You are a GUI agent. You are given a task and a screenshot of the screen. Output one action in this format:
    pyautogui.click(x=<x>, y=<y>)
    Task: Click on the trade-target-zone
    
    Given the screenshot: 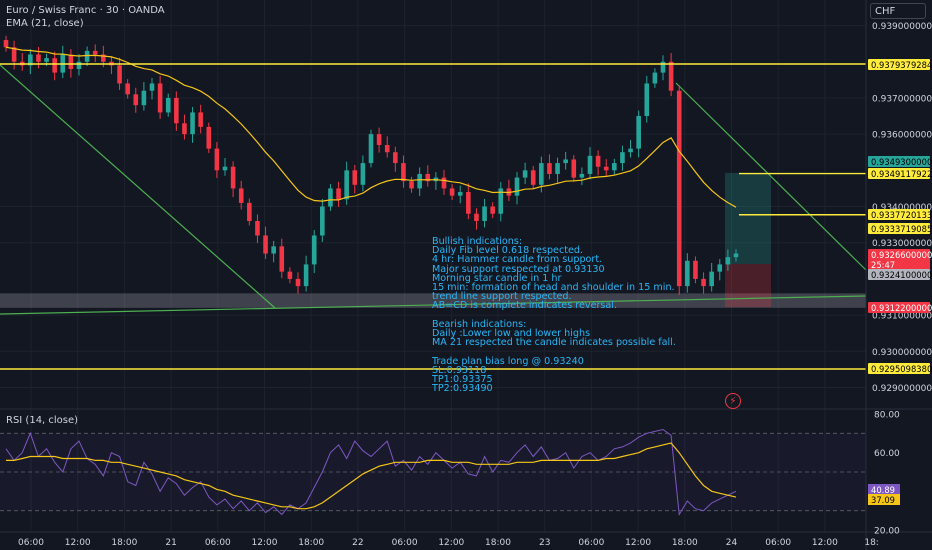 What is the action you would take?
    pyautogui.click(x=748, y=218)
    